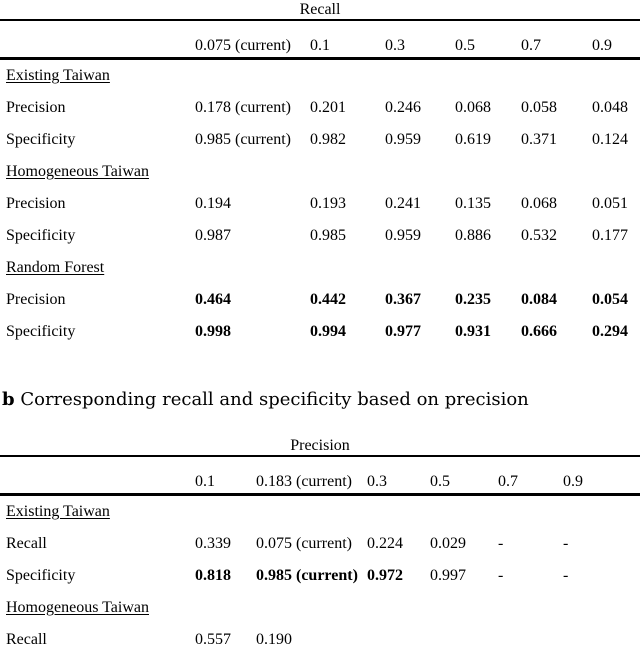 This screenshot has width=640, height=656. I want to click on cell-value: 0.058, so click(539, 107).